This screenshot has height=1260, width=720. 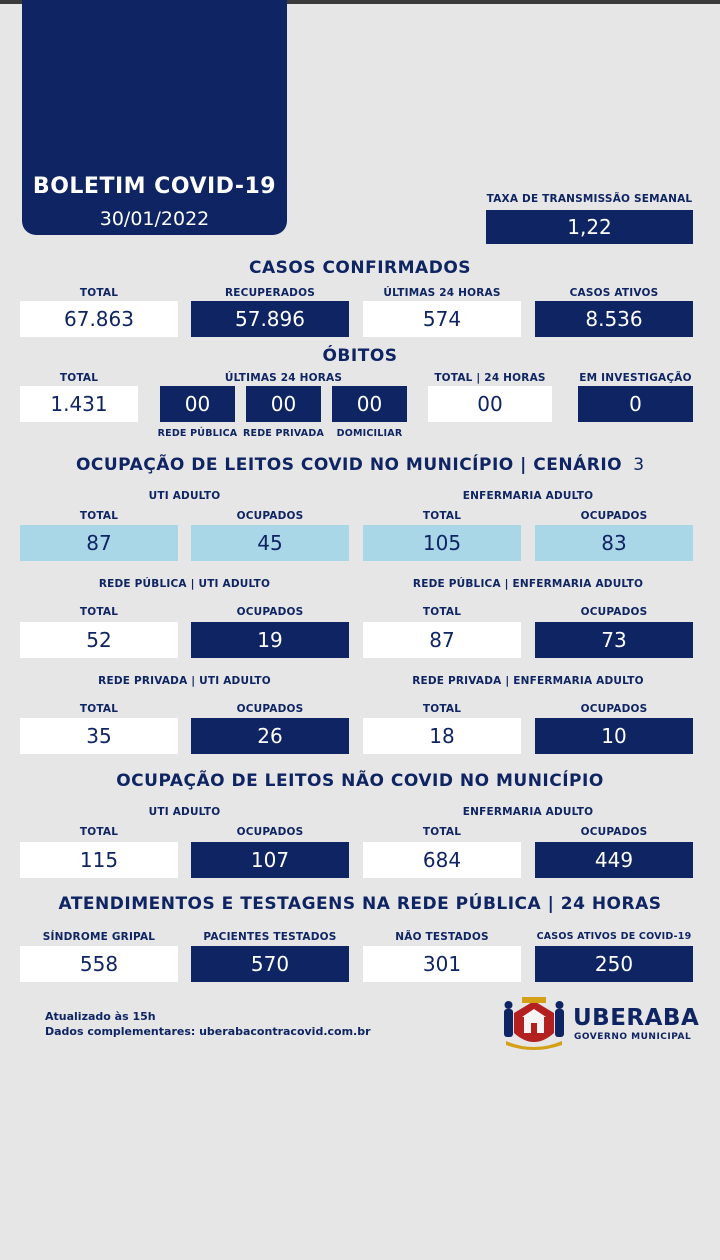 I want to click on deaths-section-title: ÓBITOS, so click(x=360, y=356).